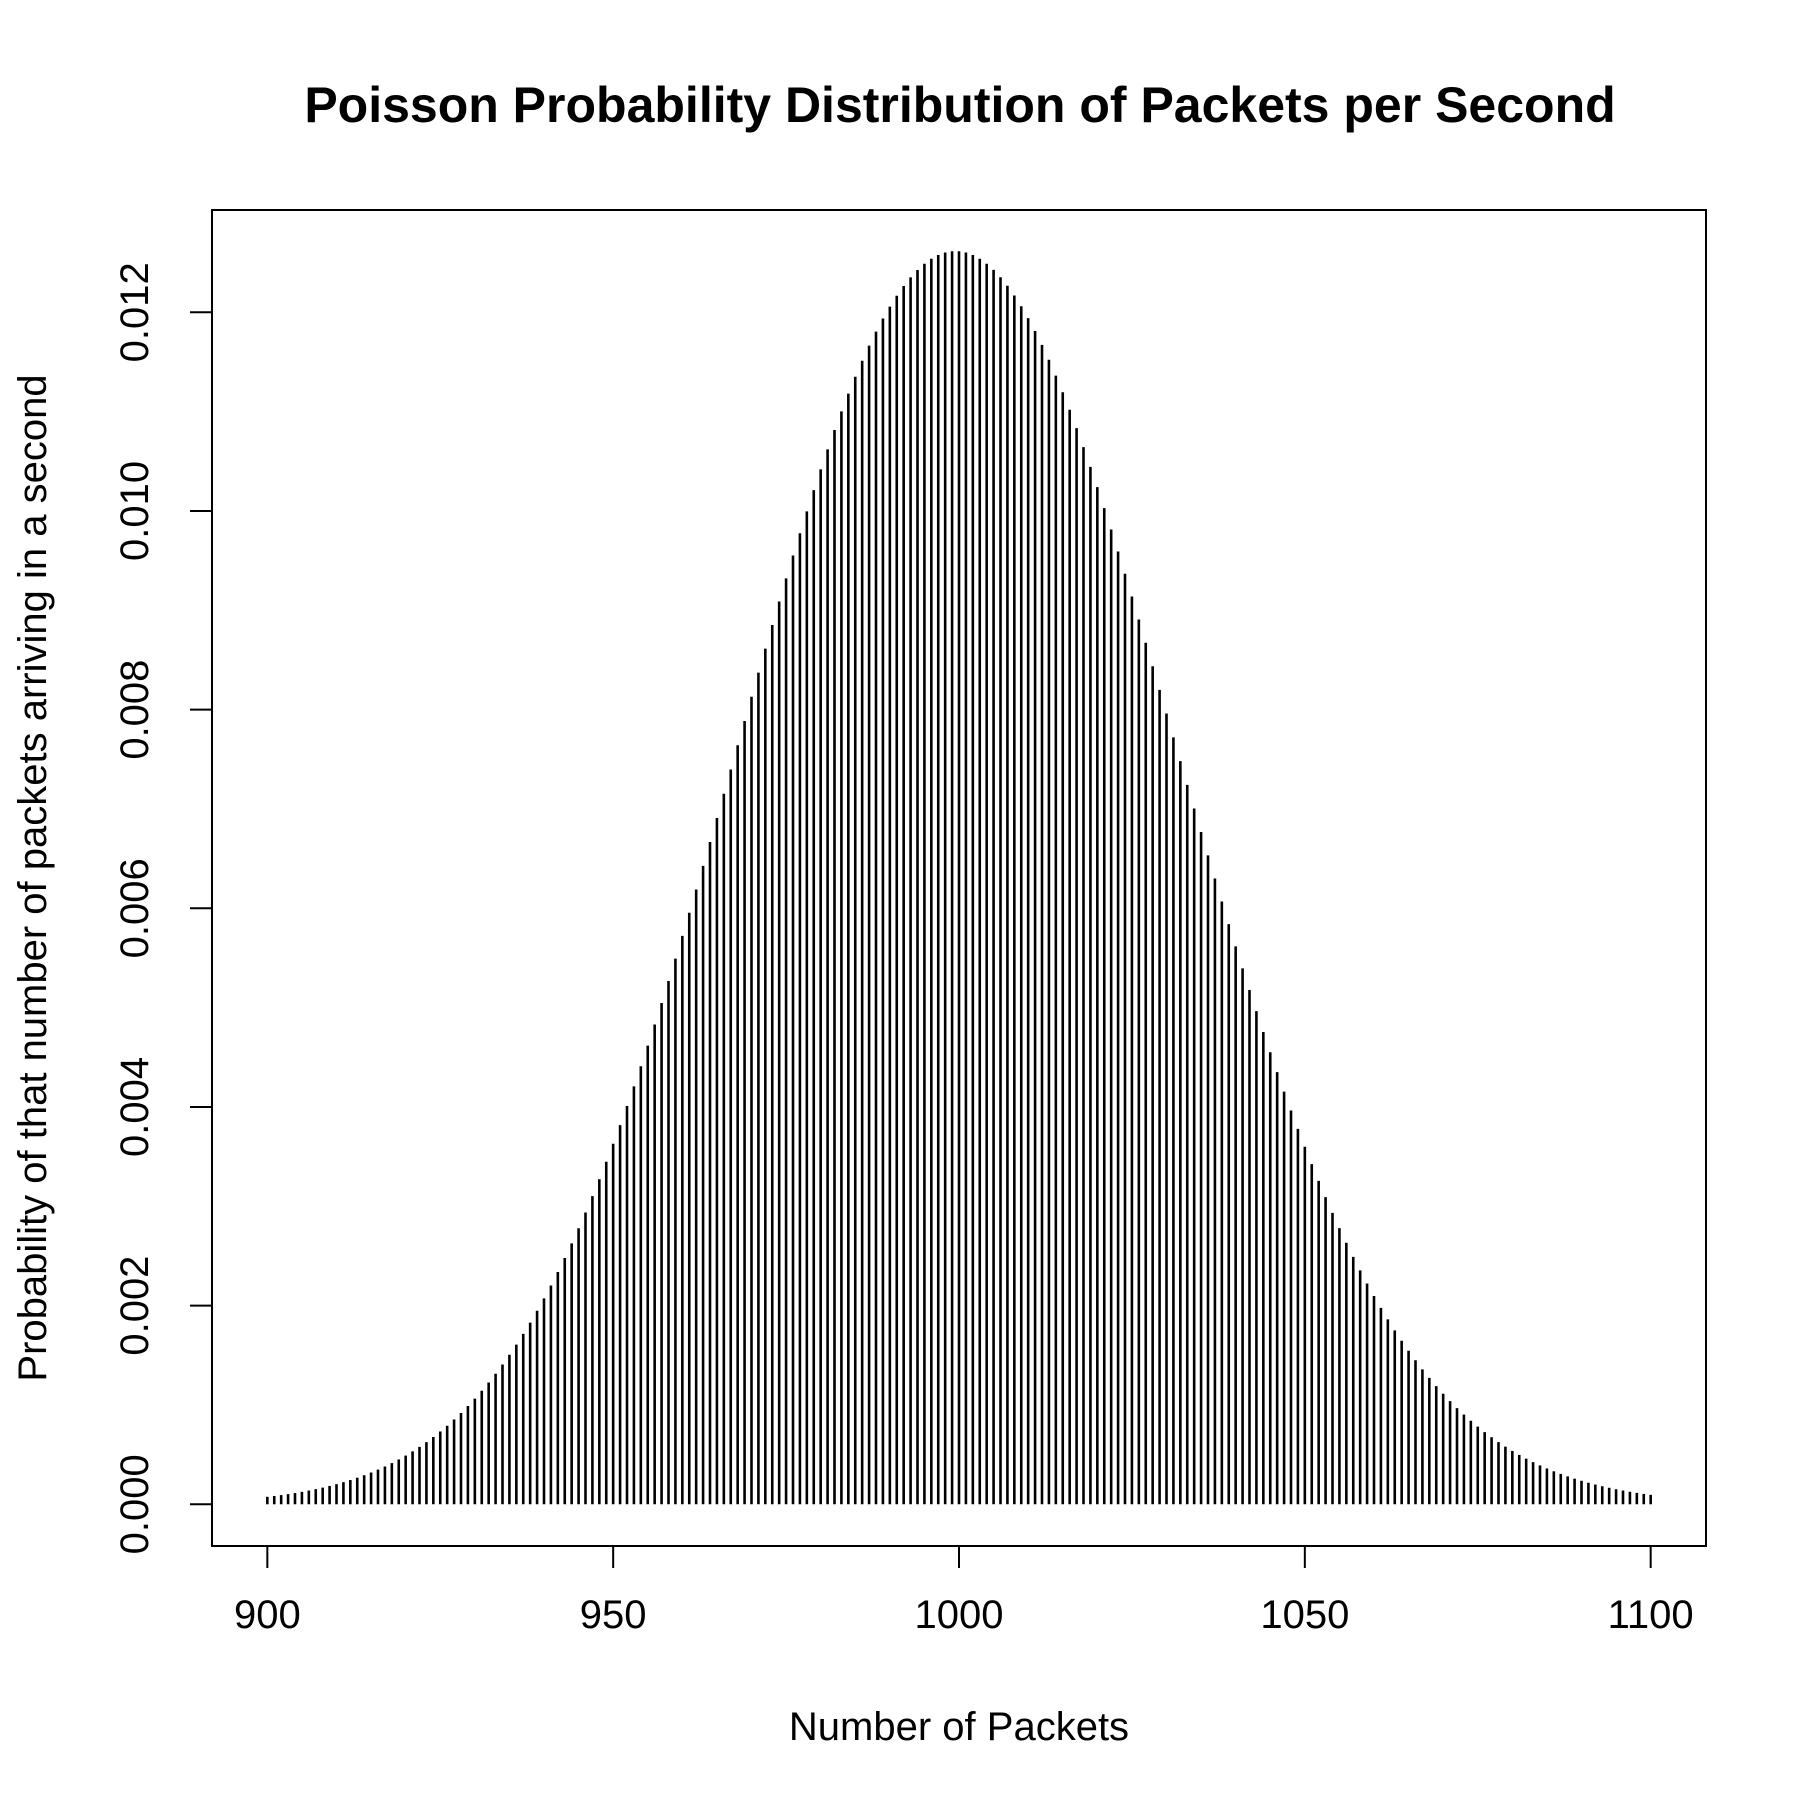  I want to click on x-tick-label-950: 950, so click(613, 1615).